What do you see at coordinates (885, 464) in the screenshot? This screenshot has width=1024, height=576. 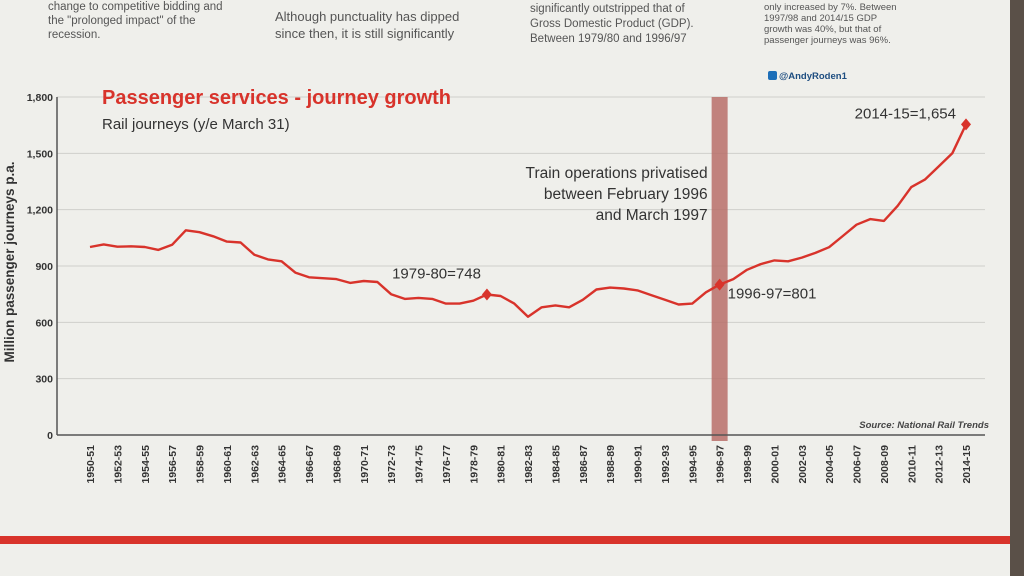 I see `x-tick-label: 2008-09` at bounding box center [885, 464].